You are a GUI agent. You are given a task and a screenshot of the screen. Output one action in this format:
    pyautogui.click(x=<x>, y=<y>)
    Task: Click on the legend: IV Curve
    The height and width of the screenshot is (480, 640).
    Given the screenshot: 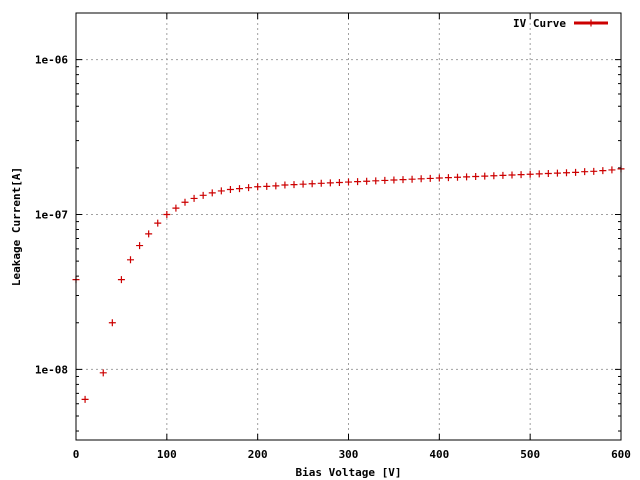 What is the action you would take?
    pyautogui.click(x=560, y=23)
    